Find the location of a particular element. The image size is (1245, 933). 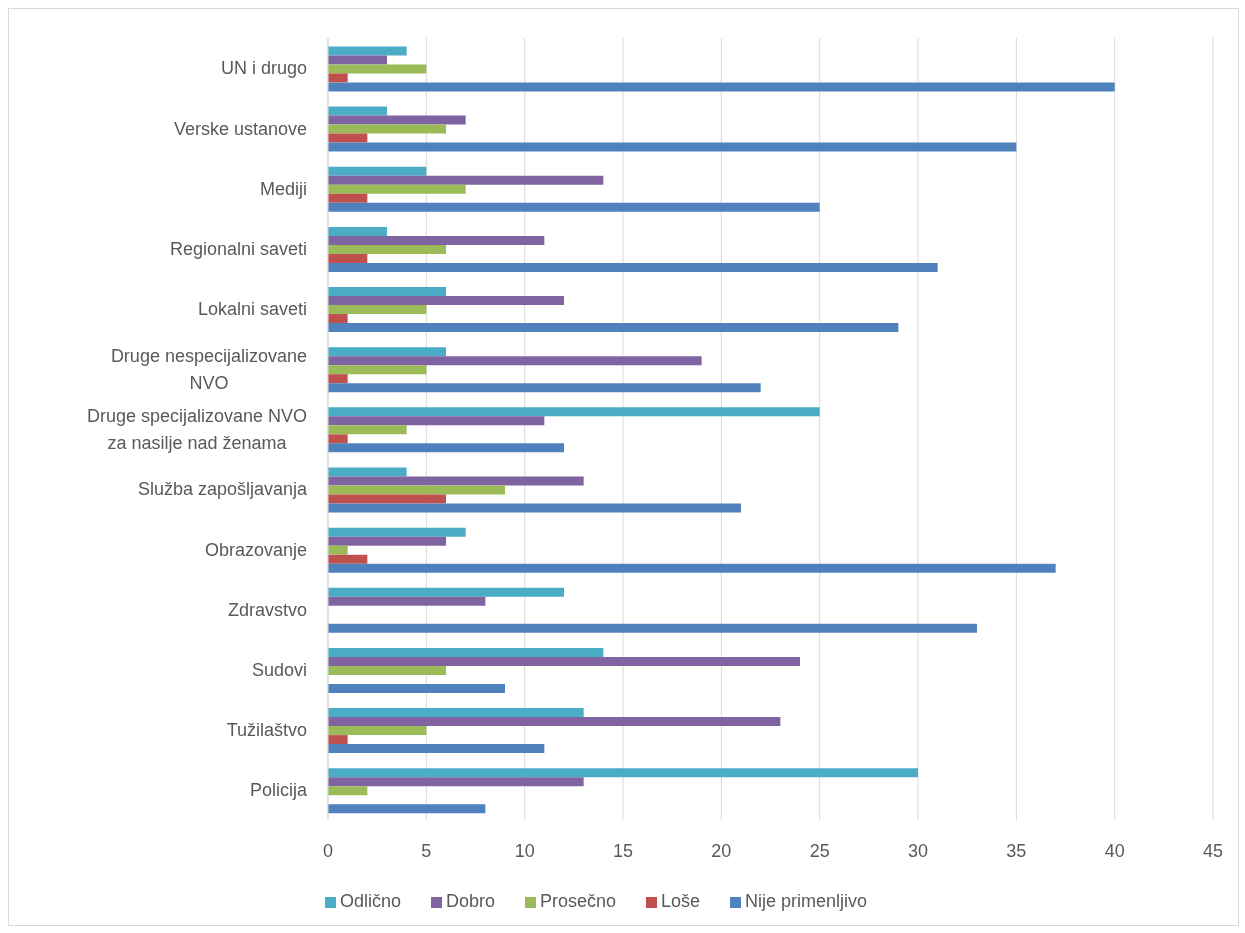

y-tick-label: Regionalni saveti is located at coordinates (238, 248).